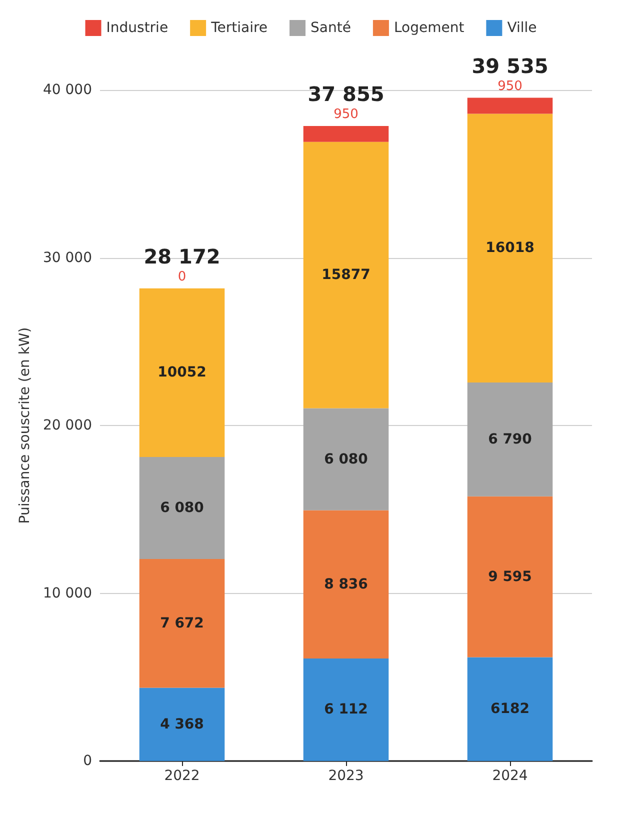 This screenshot has width=622, height=821. I want to click on legend-label: Industrie, so click(137, 28).